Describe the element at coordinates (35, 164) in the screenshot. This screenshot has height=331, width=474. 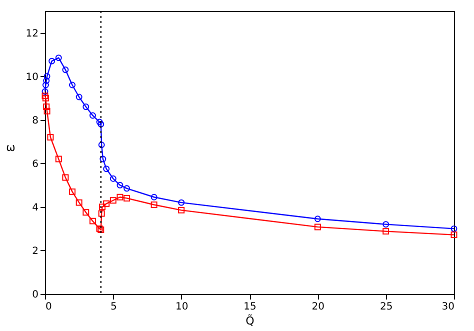
I see `y-tick-label: 6` at that location.